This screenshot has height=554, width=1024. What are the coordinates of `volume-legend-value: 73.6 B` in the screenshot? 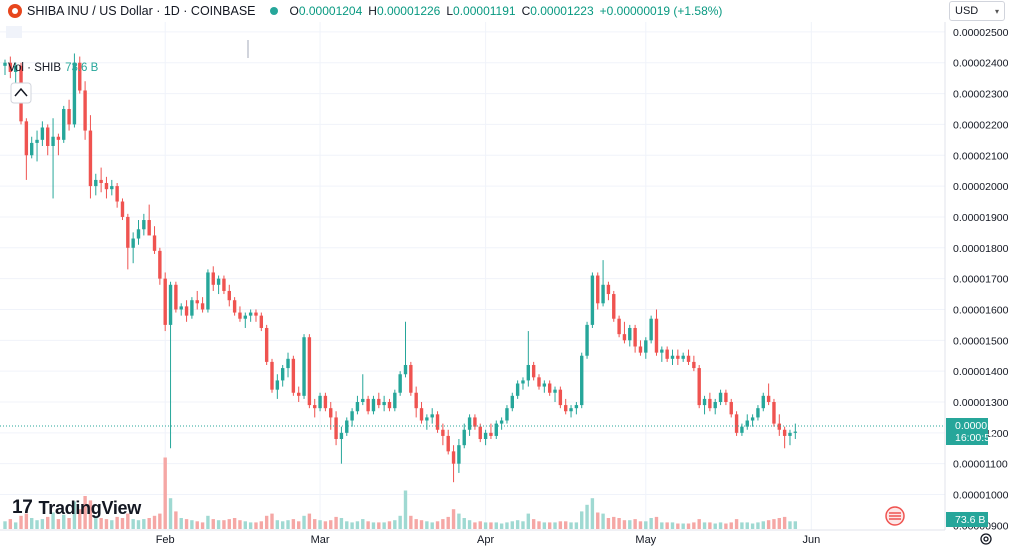 It's located at (82, 68).